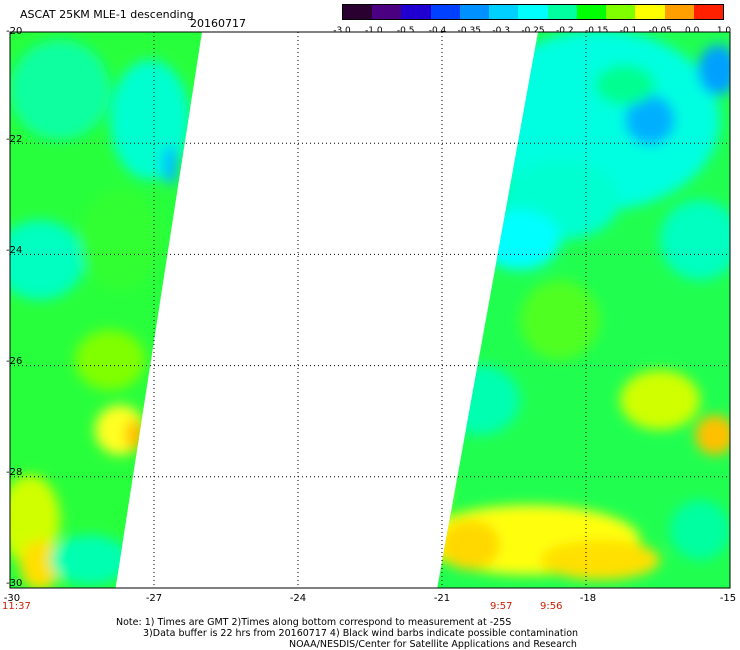  What do you see at coordinates (692, 31) in the screenshot?
I see `colorbar-label: 0.0` at bounding box center [692, 31].